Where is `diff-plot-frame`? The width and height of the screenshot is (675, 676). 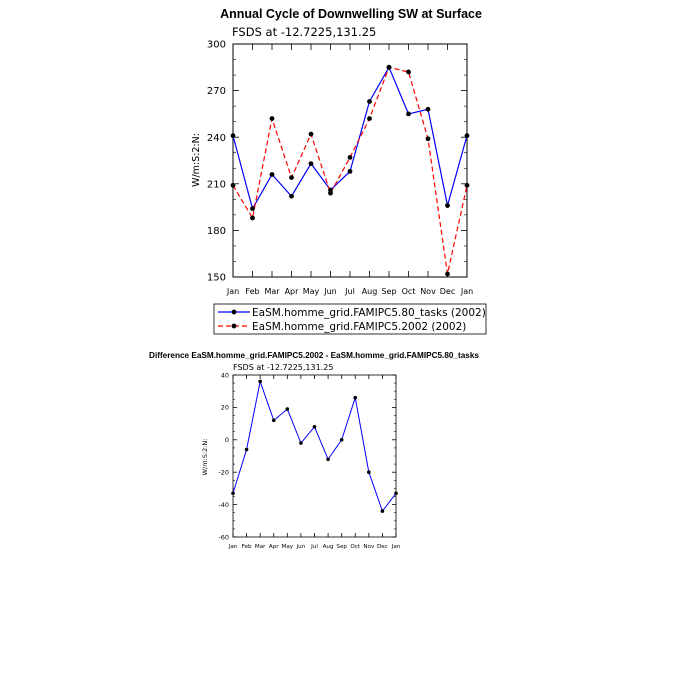 diff-plot-frame is located at coordinates (314, 456).